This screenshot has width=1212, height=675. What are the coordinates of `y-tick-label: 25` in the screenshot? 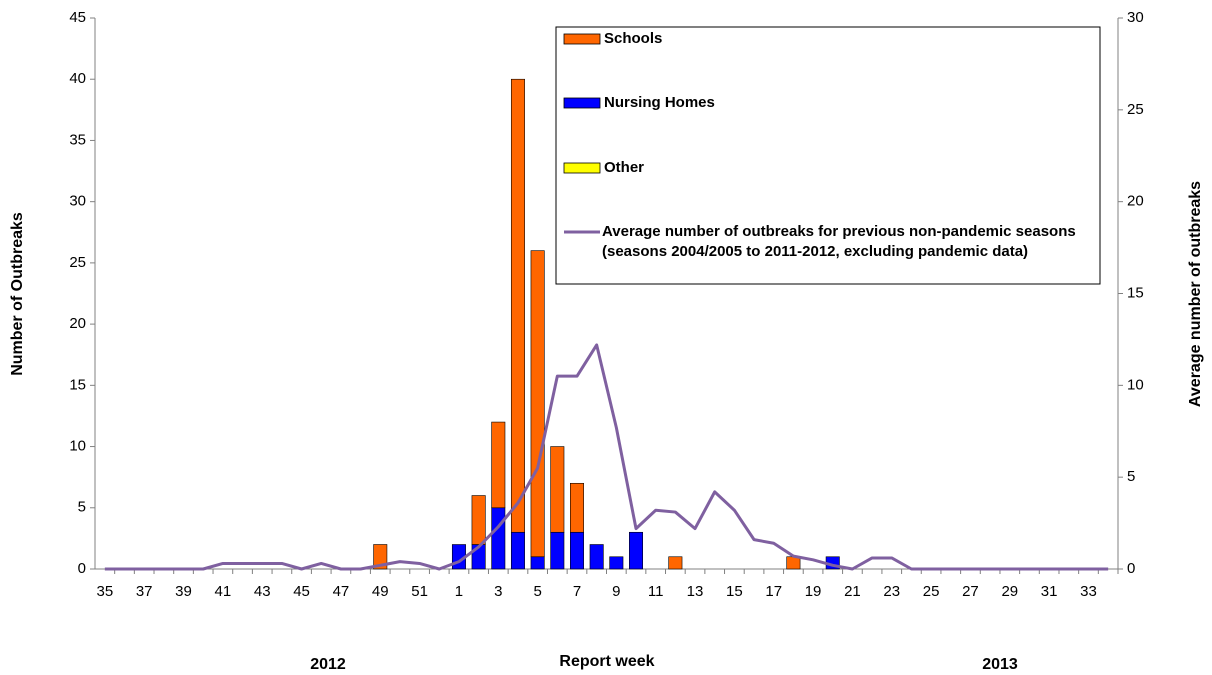 It's located at (77, 262).